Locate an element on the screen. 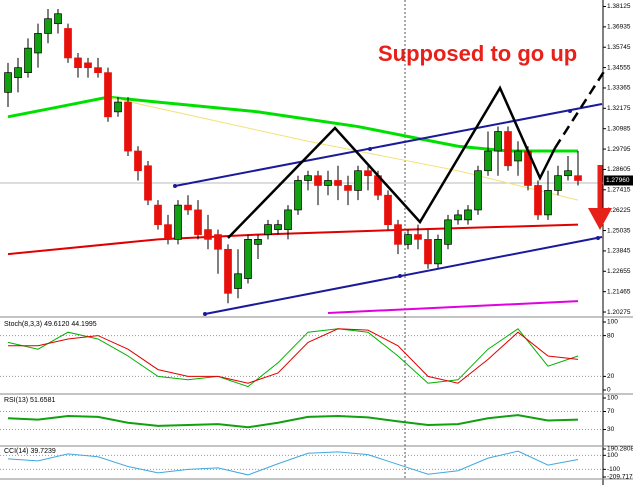  y-tick-label: 20 is located at coordinates (611, 376).